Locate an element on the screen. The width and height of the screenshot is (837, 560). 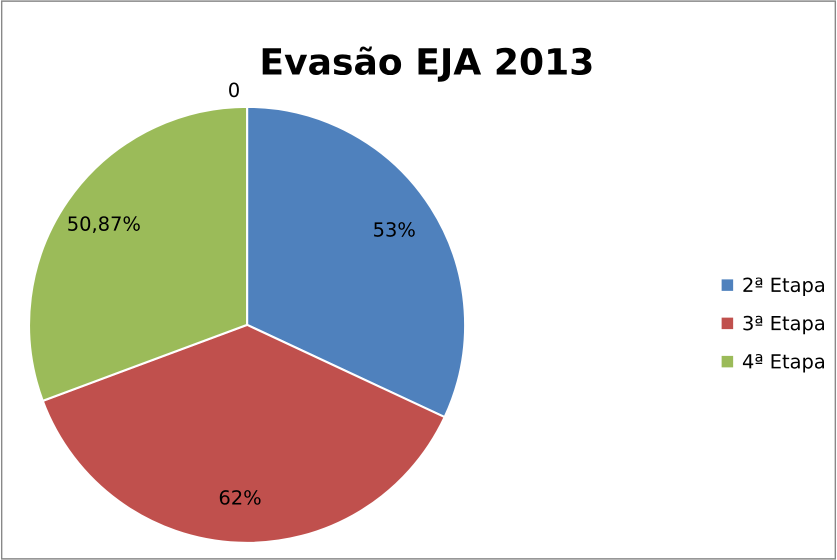
legend-label: 2ª Etapa is located at coordinates (783, 286).